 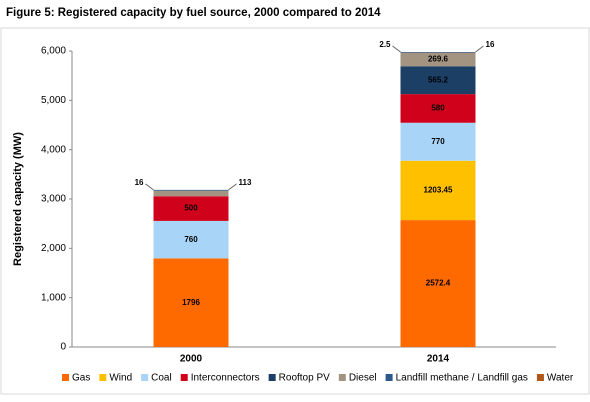 I want to click on y-axis-title: Registered capacity (MW), so click(x=18, y=199).